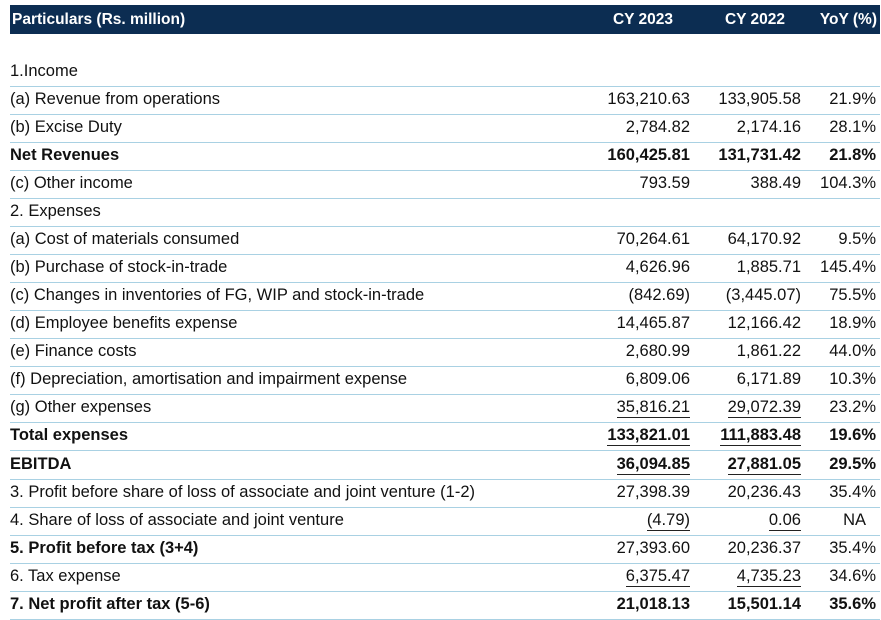 This screenshot has width=881, height=620. What do you see at coordinates (125, 239) in the screenshot?
I see `row-label: (a) Cost of materials consumed` at bounding box center [125, 239].